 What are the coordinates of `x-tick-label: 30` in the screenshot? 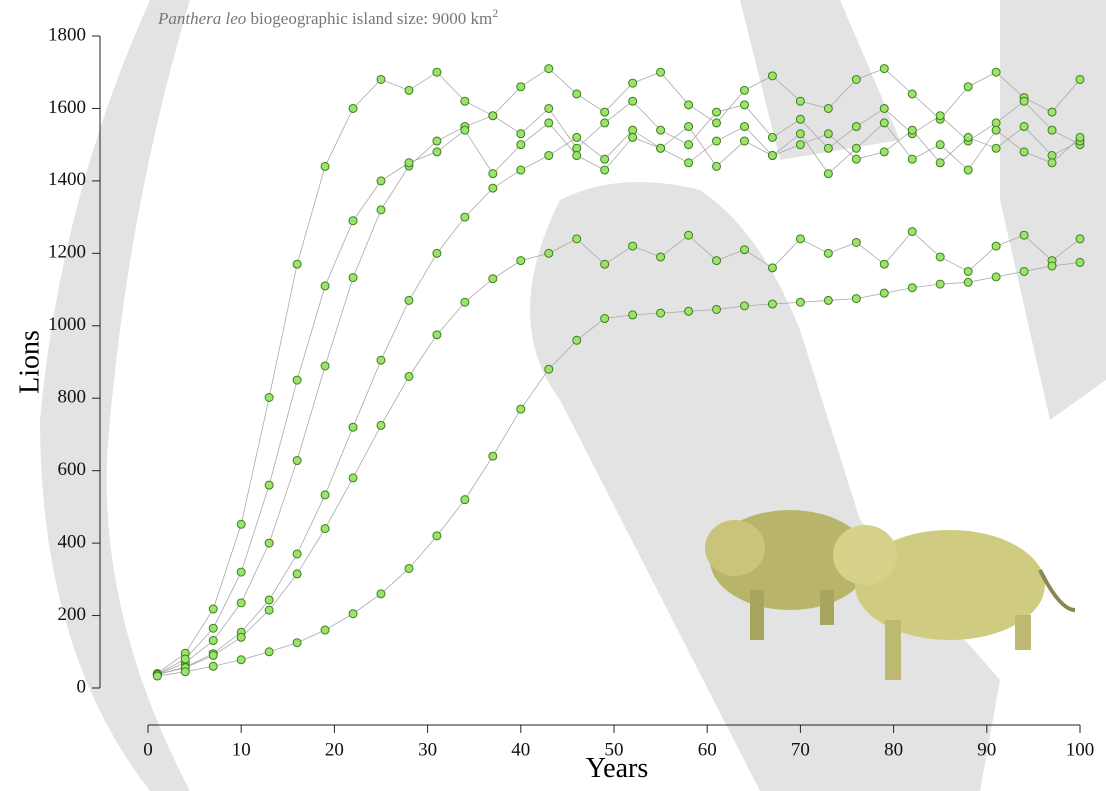 It's located at (427, 749).